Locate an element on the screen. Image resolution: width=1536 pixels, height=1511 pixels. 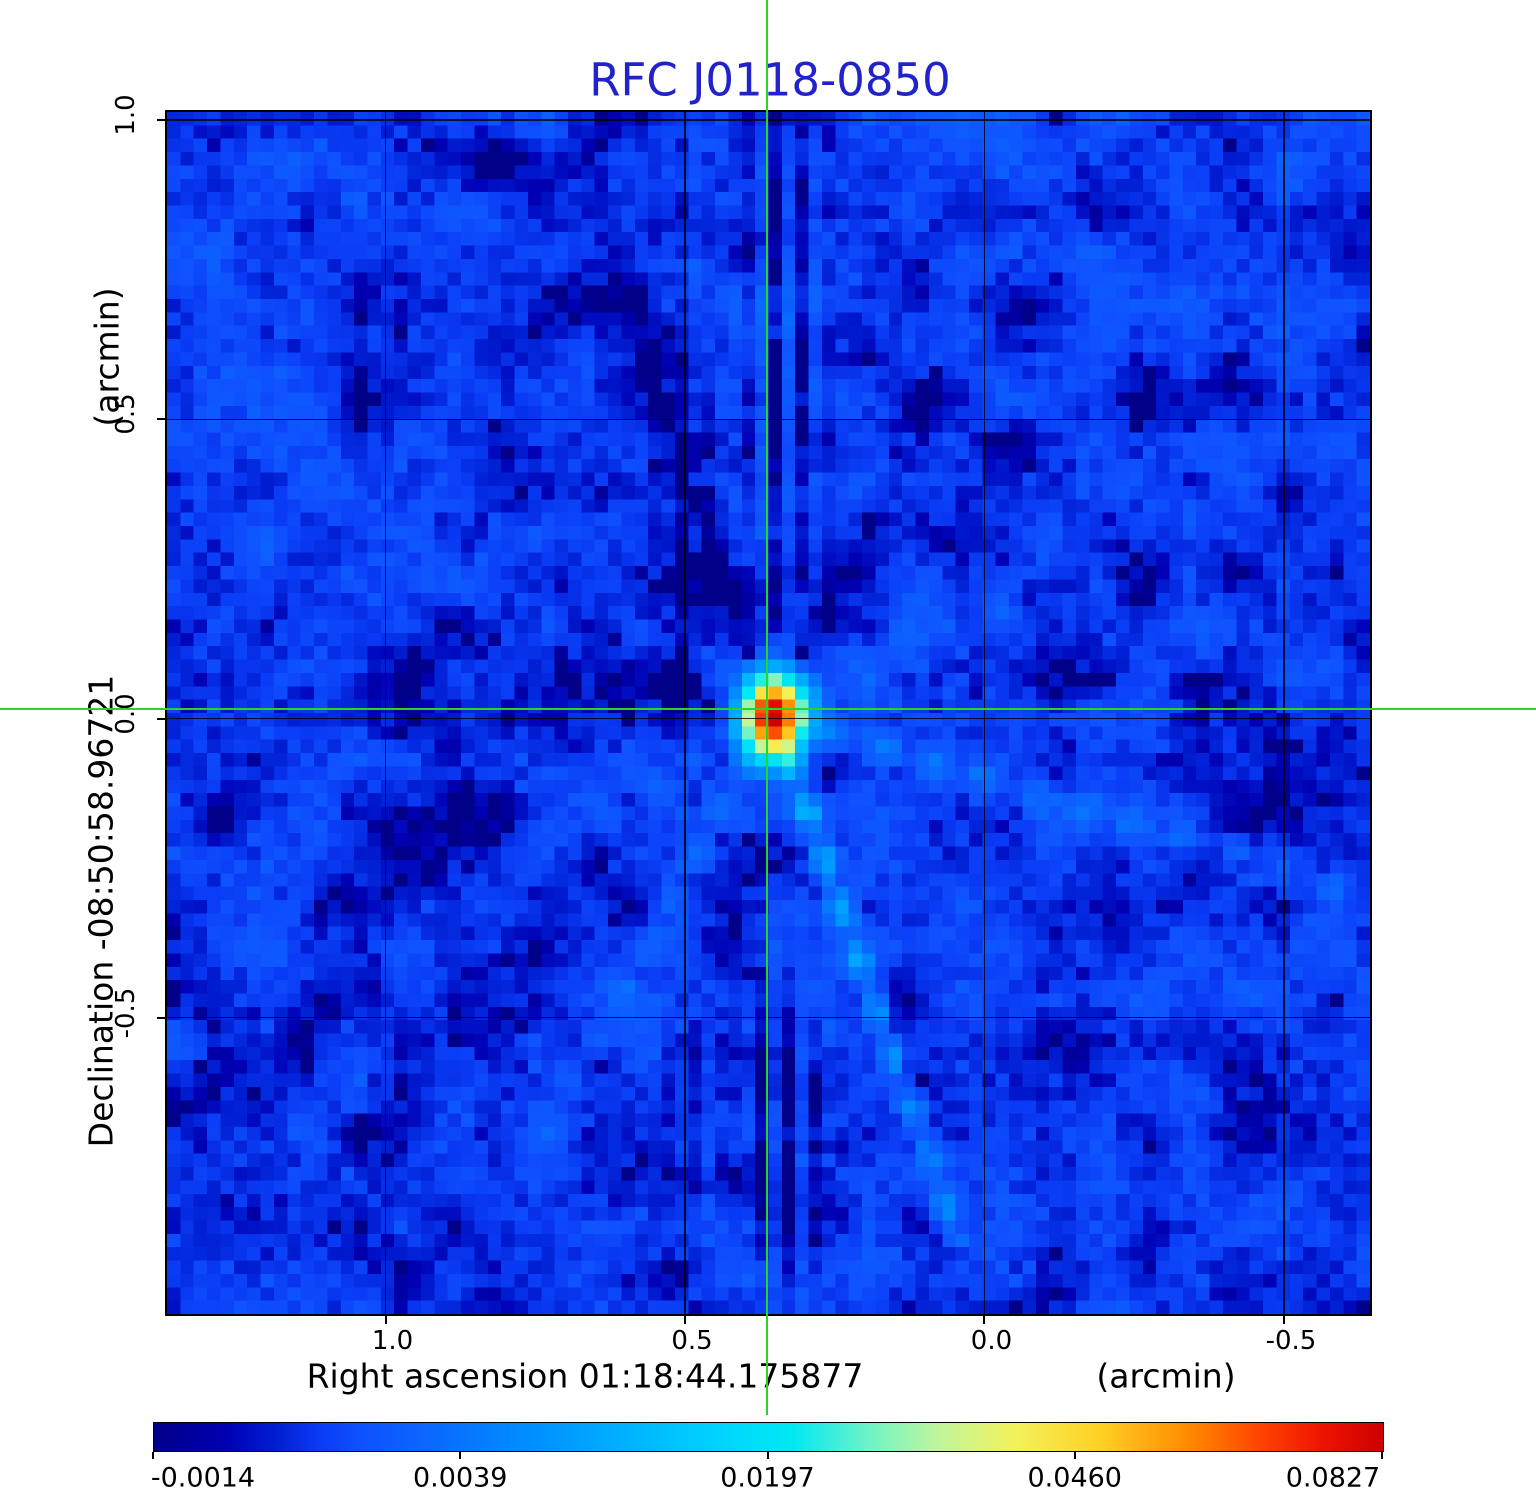
x-tick-label: 1.0 is located at coordinates (392, 1341).